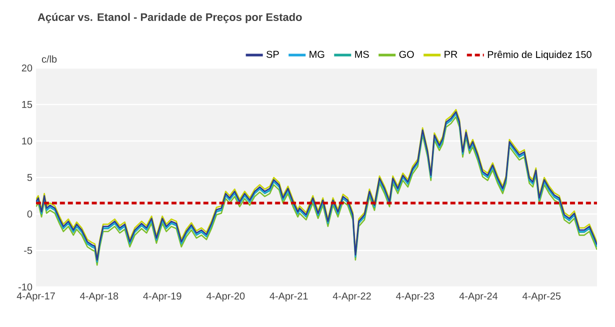 The width and height of the screenshot is (615, 327). What do you see at coordinates (272, 54) in the screenshot?
I see `legend-label: SP` at bounding box center [272, 54].